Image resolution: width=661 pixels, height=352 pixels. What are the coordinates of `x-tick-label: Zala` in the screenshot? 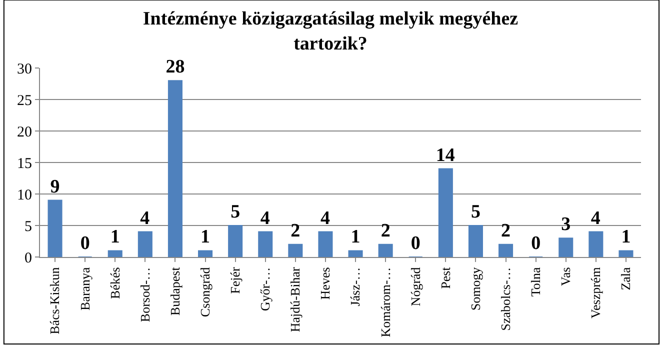 It's located at (626, 278).